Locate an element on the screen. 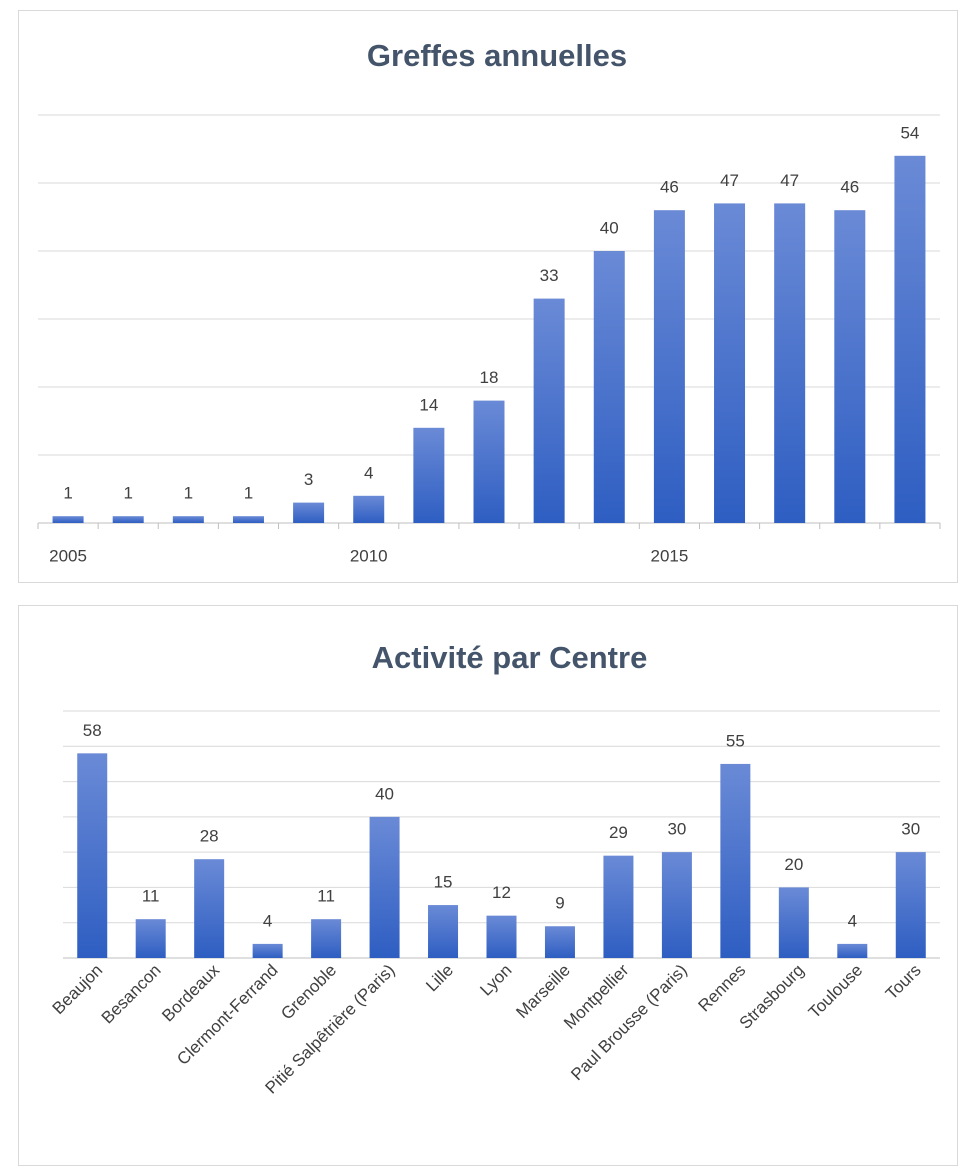  x-tick-label: 2010 is located at coordinates (369, 555).